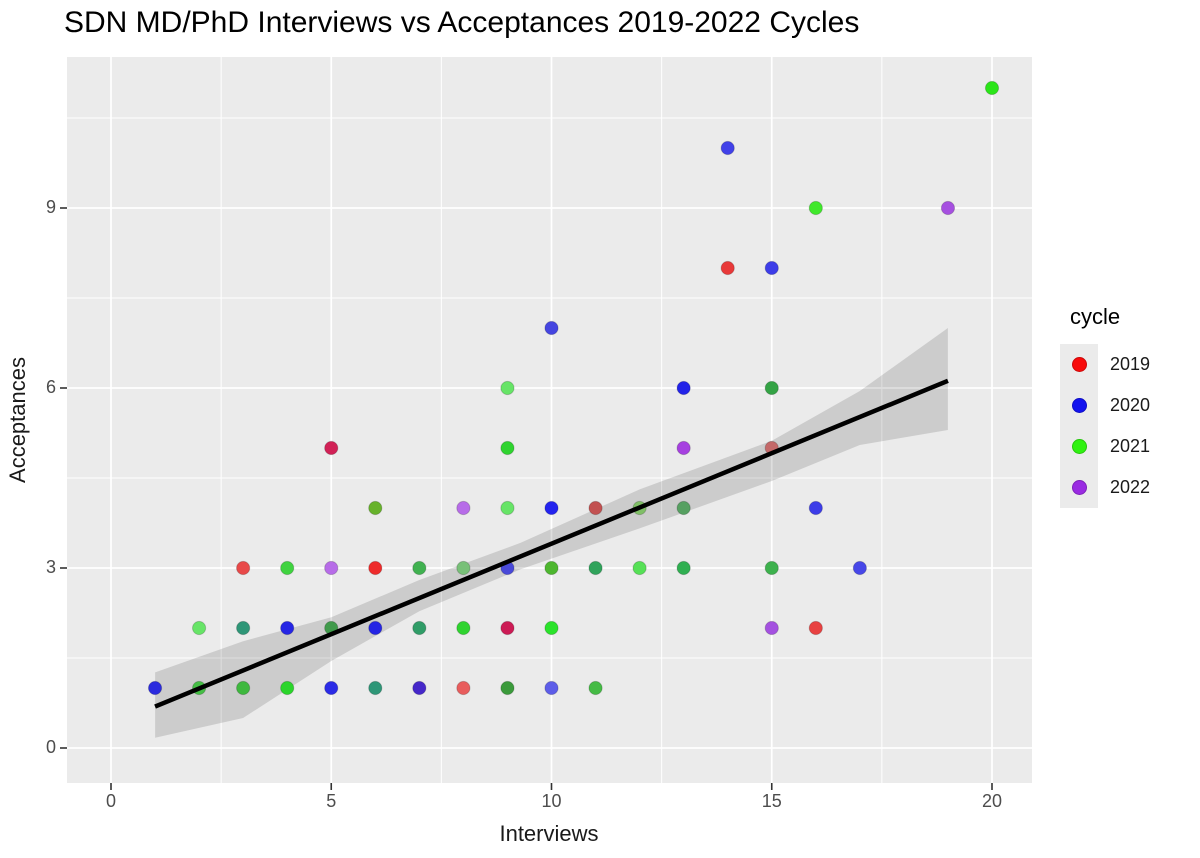  I want to click on legend-item-label: 2020, so click(1130, 405).